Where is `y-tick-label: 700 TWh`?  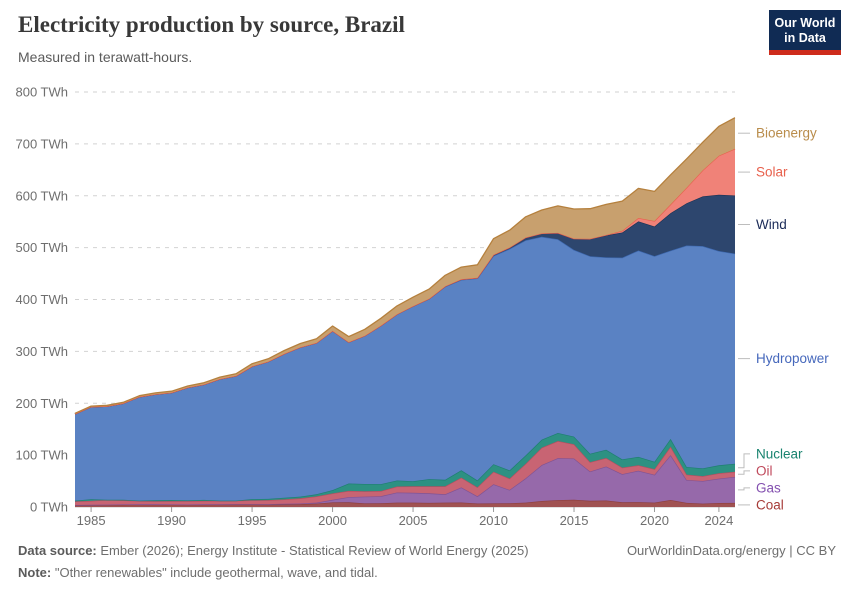 y-tick-label: 700 TWh is located at coordinates (41, 143).